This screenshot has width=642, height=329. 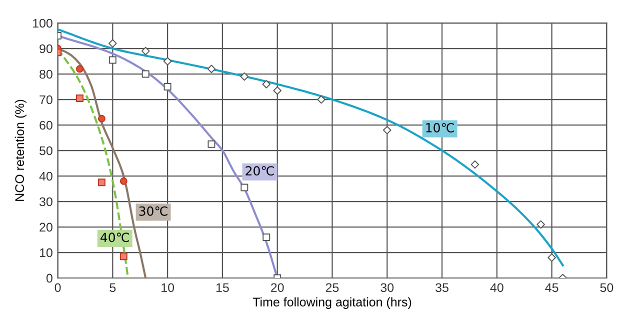 I want to click on x-tick-label: 20, so click(x=277, y=287).